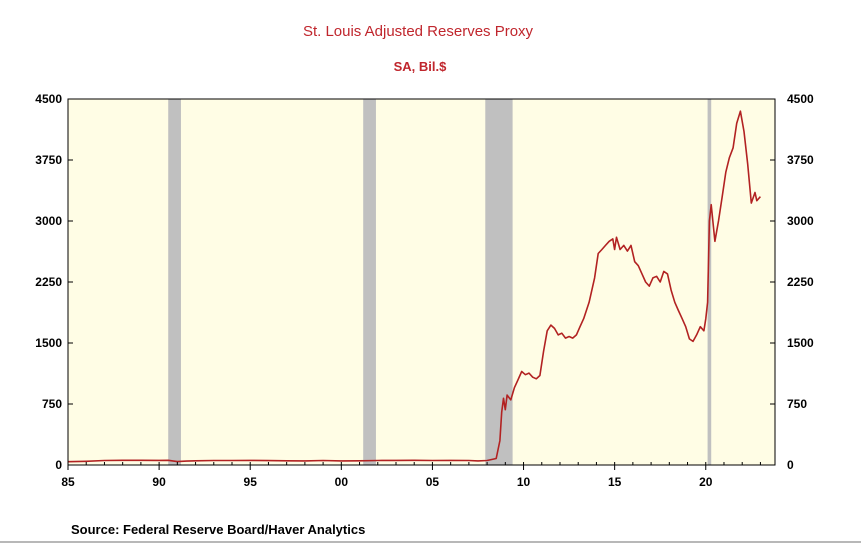  I want to click on y-tick-label-left: 0, so click(58, 465).